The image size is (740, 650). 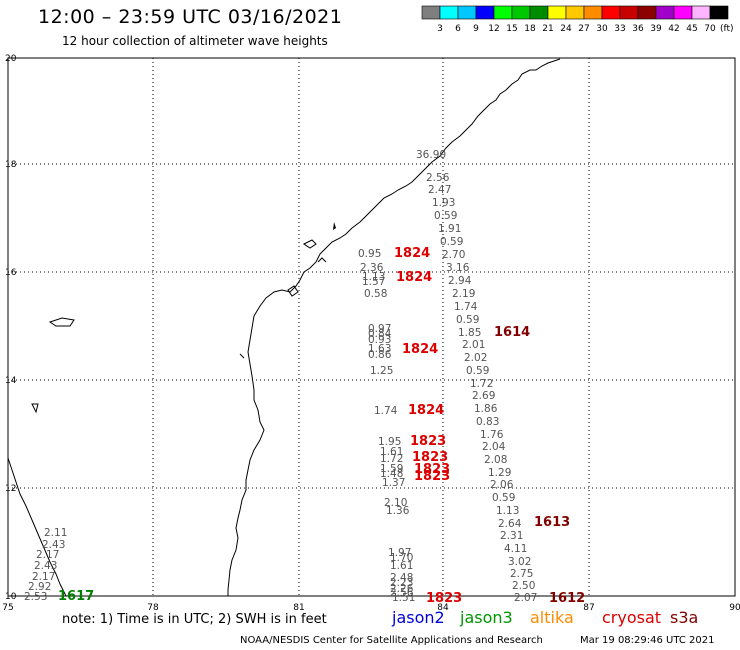 What do you see at coordinates (11, 165) in the screenshot?
I see `lat-tick: 18` at bounding box center [11, 165].